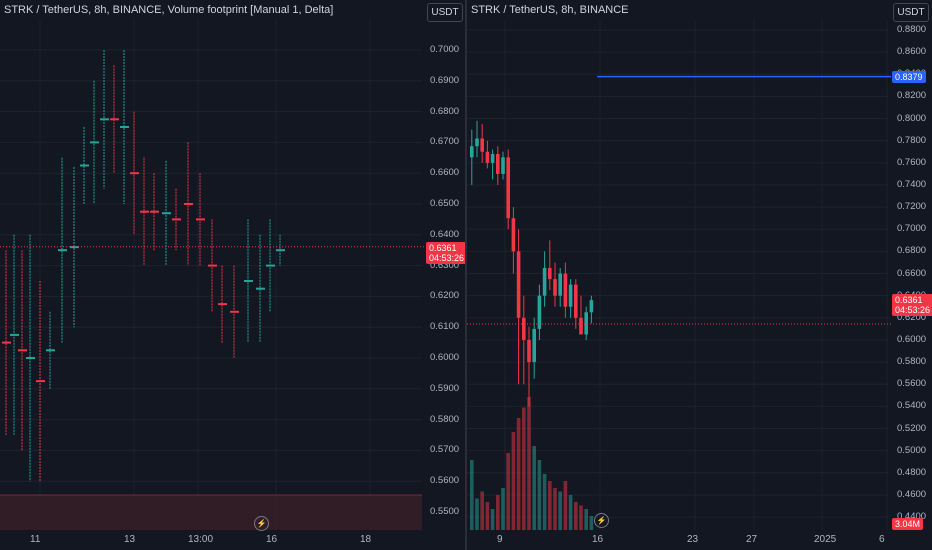  What do you see at coordinates (912, 140) in the screenshot?
I see `price-tick-label: 0.7800` at bounding box center [912, 140].